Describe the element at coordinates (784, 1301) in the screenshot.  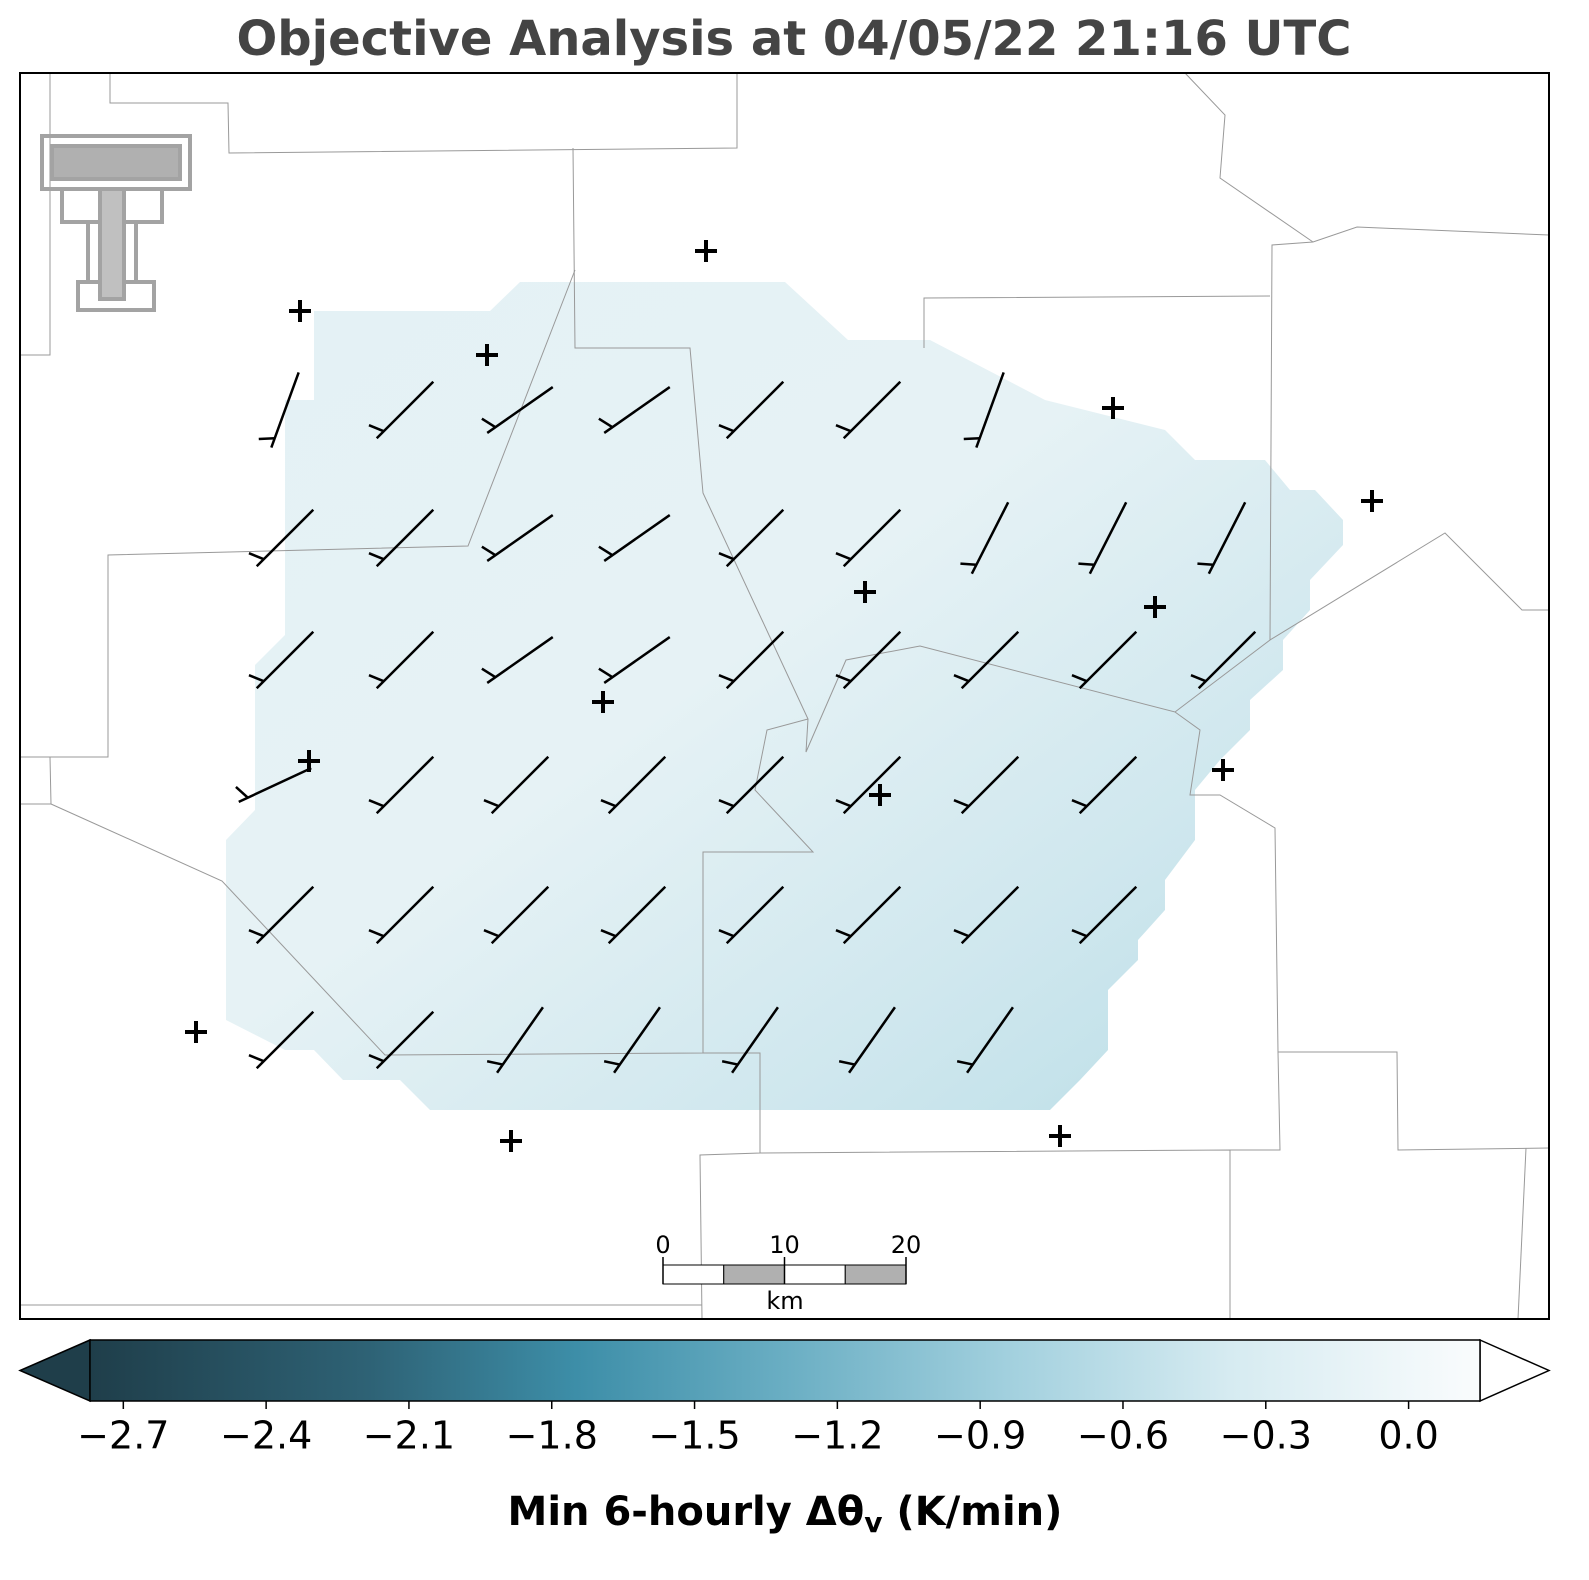
I see `scale-unit: km` at that location.